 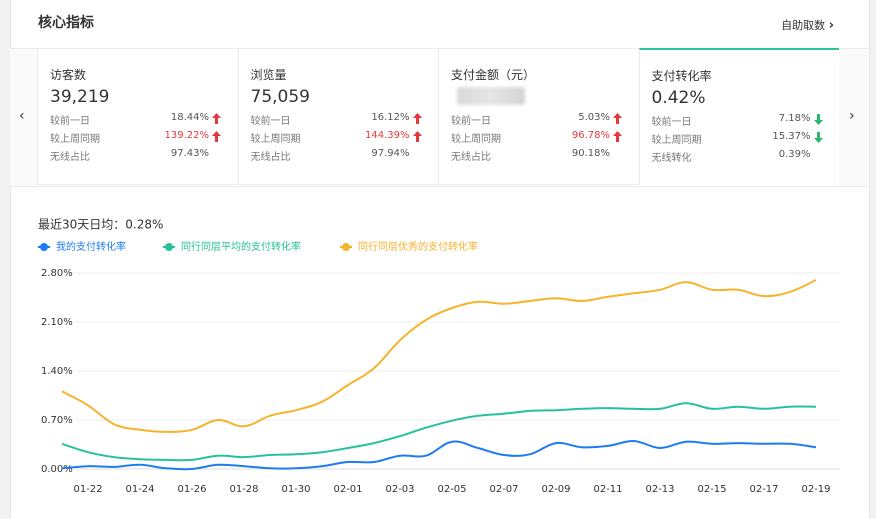 What do you see at coordinates (387, 135) in the screenshot?
I see `row-value: 144.39%` at bounding box center [387, 135].